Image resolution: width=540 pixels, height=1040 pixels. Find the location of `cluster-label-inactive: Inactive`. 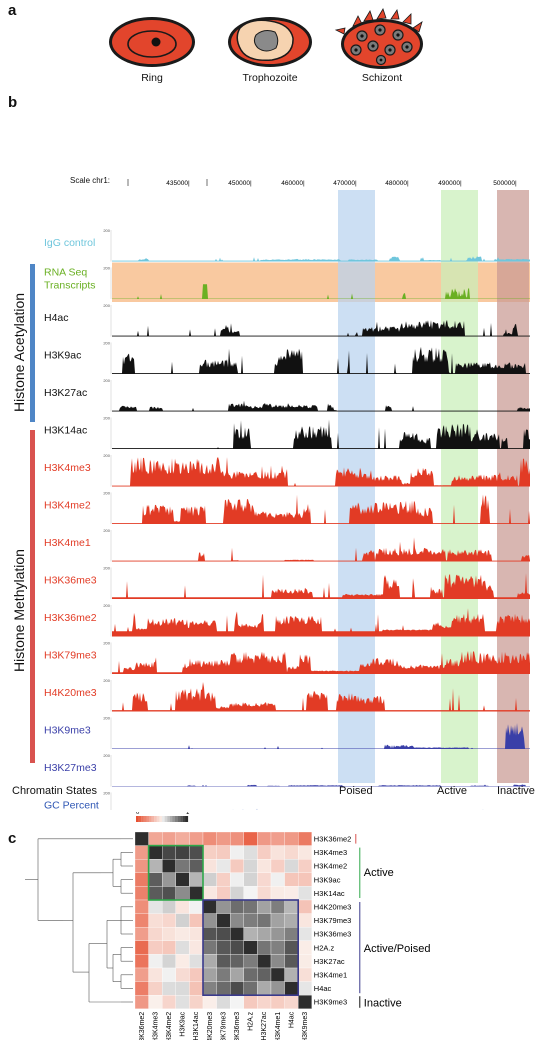

cluster-label-inactive: Inactive is located at coordinates (383, 1003).